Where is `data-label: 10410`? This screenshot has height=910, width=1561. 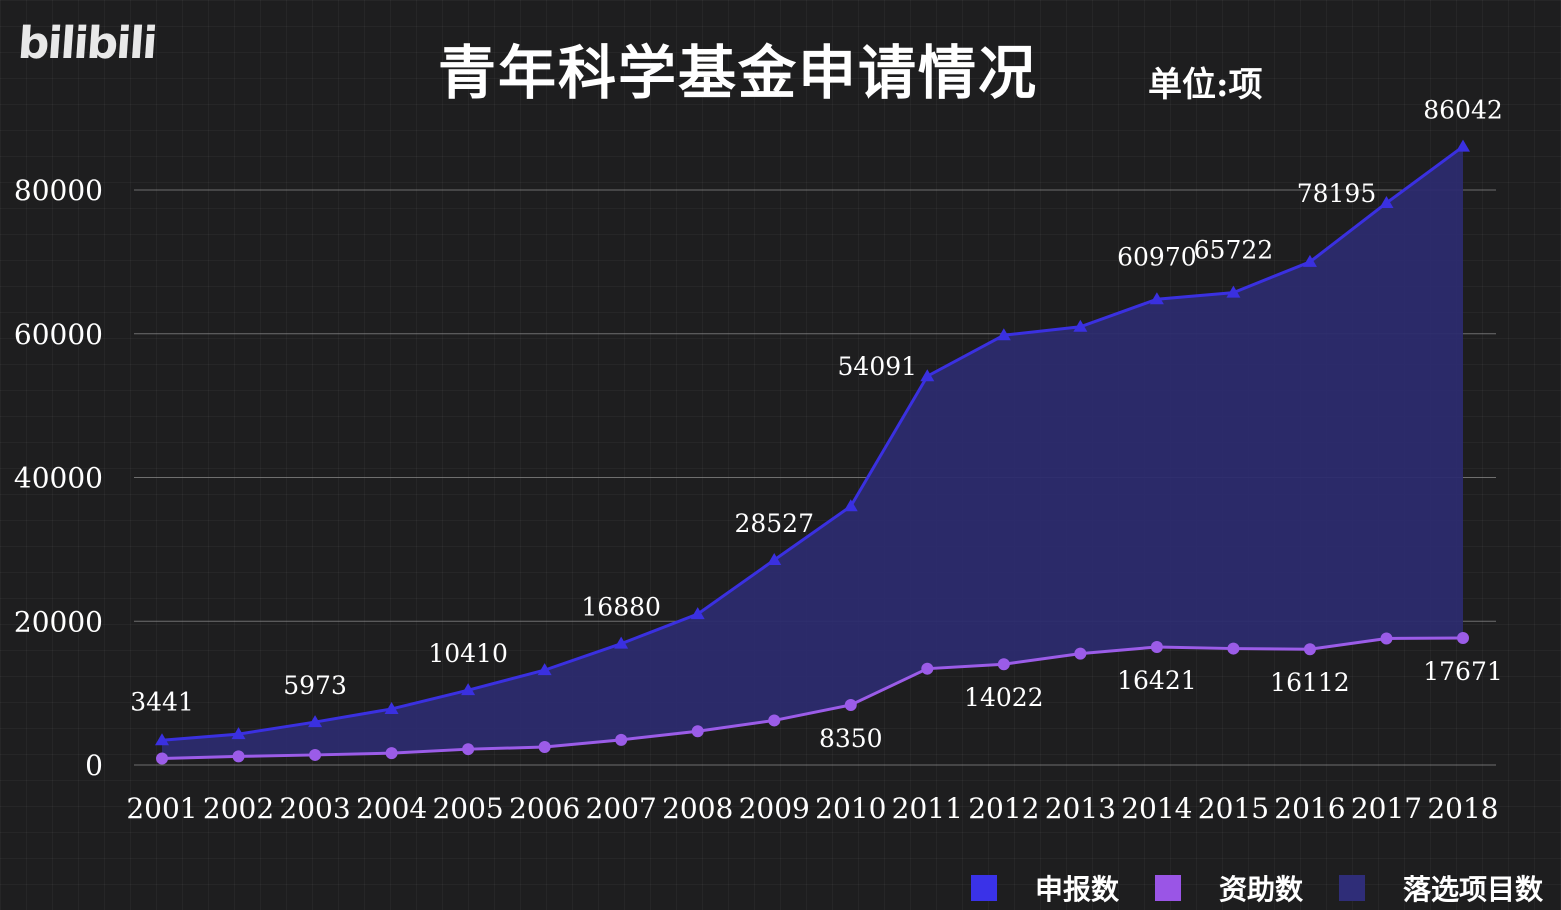 data-label: 10410 is located at coordinates (468, 653).